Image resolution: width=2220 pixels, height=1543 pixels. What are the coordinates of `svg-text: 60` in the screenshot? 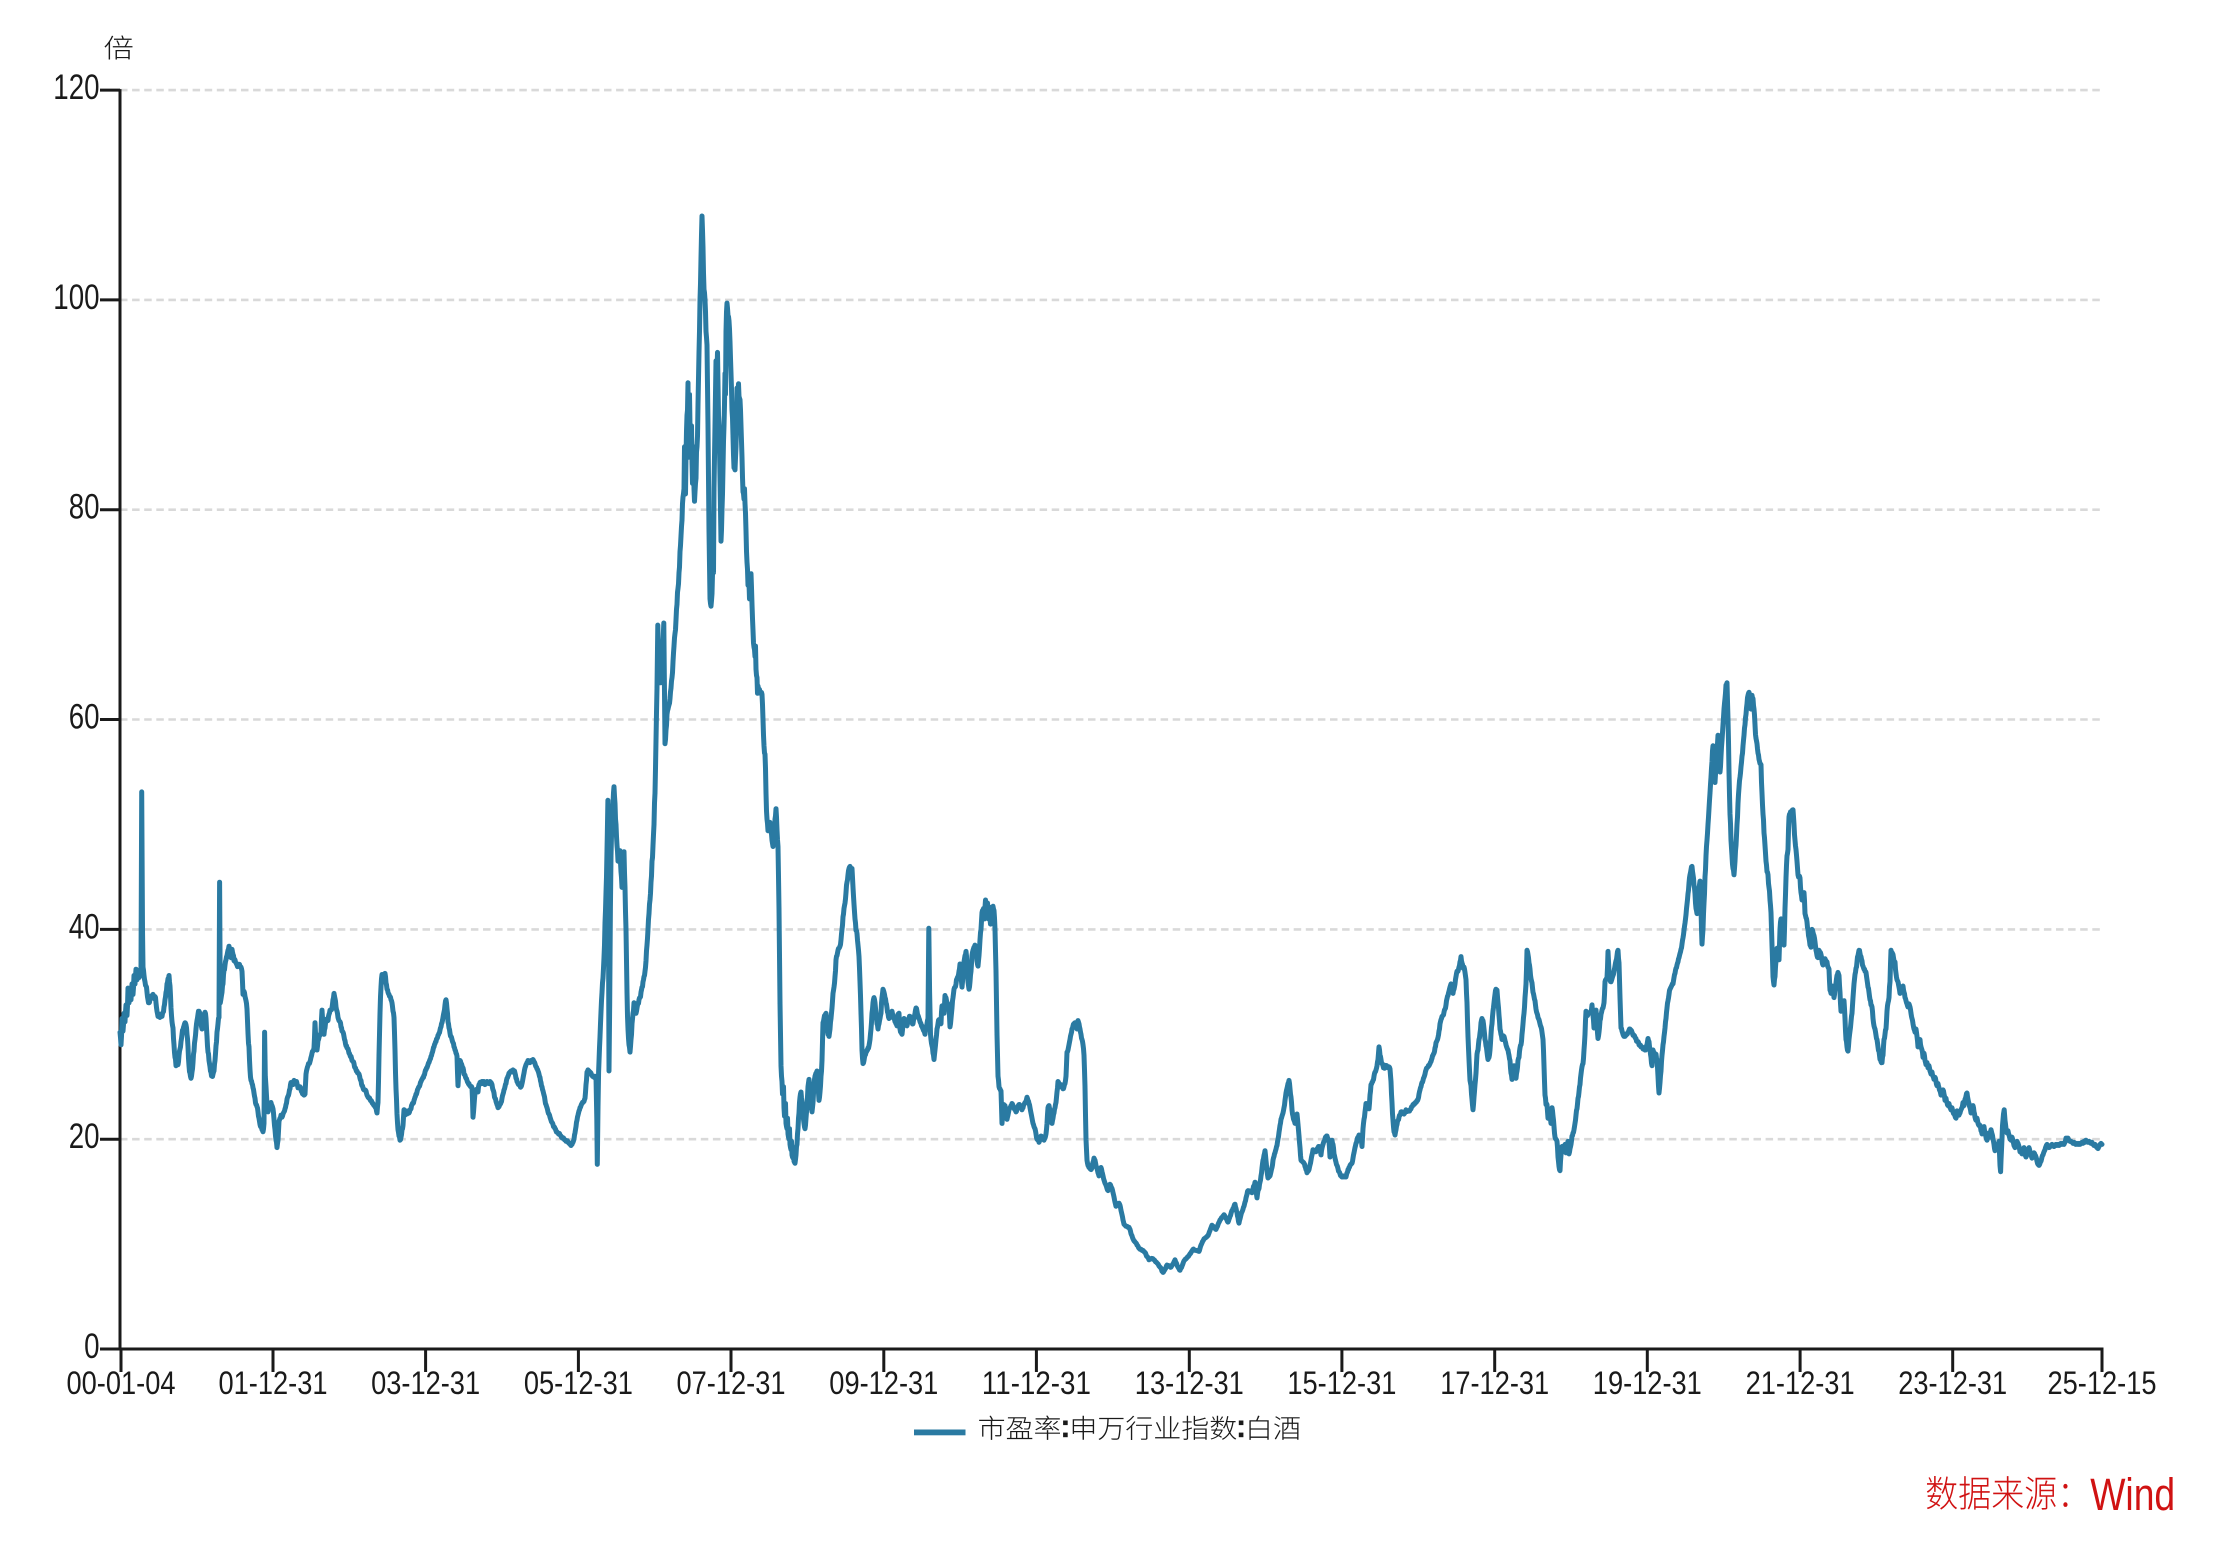 It's located at (84, 717).